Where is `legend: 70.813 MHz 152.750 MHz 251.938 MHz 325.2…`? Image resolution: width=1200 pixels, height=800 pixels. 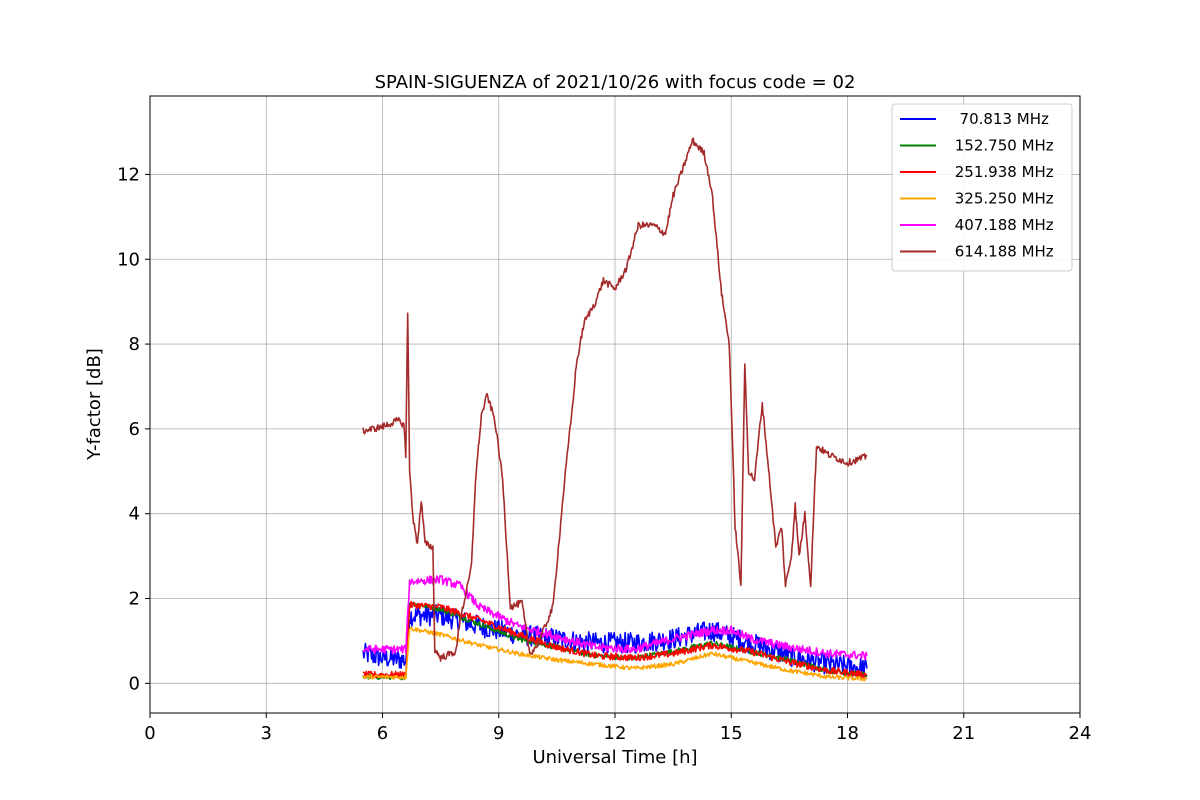
legend: 70.813 MHz 152.750 MHz 251.938 MHz 325.2… is located at coordinates (982, 187).